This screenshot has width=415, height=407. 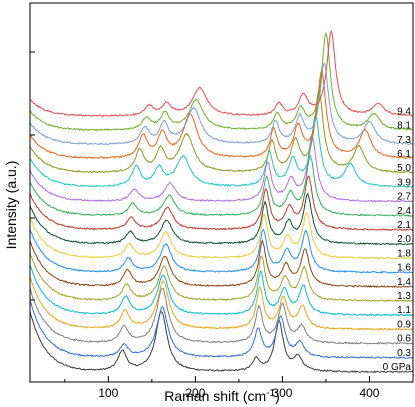 What do you see at coordinates (404, 211) in the screenshot?
I see `series-label-2.4: 2.4` at bounding box center [404, 211].